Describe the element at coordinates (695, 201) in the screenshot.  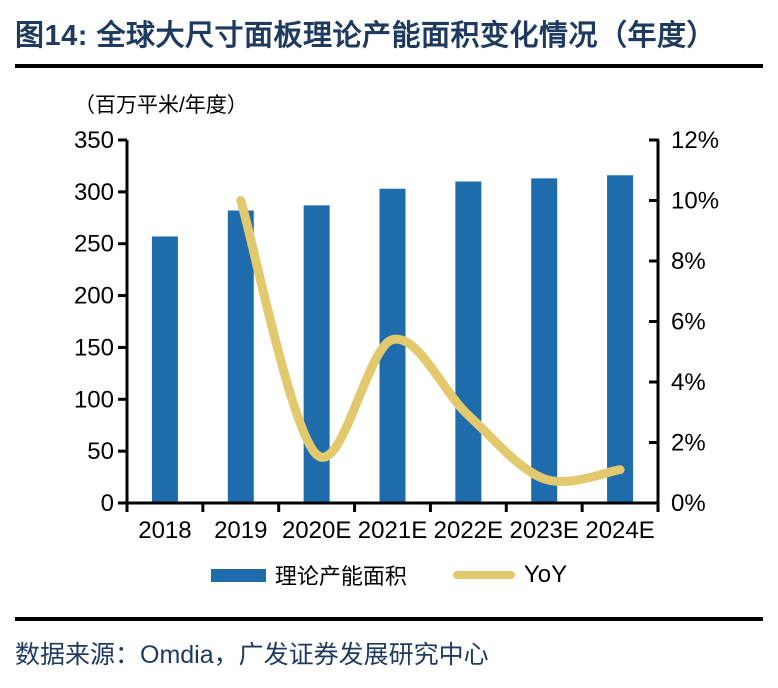
I see `right-axis-tick: 10%` at that location.